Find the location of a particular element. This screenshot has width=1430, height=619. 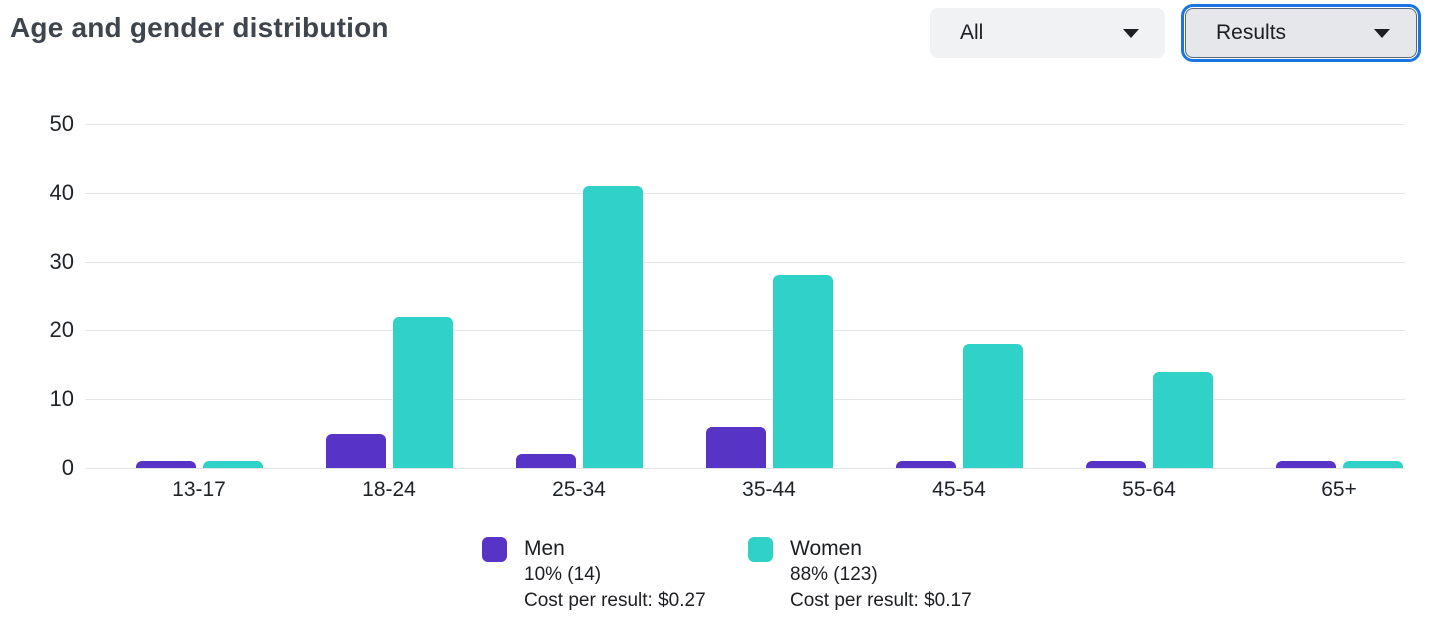

breakdown-filter-dropdown: All is located at coordinates (1047, 33).